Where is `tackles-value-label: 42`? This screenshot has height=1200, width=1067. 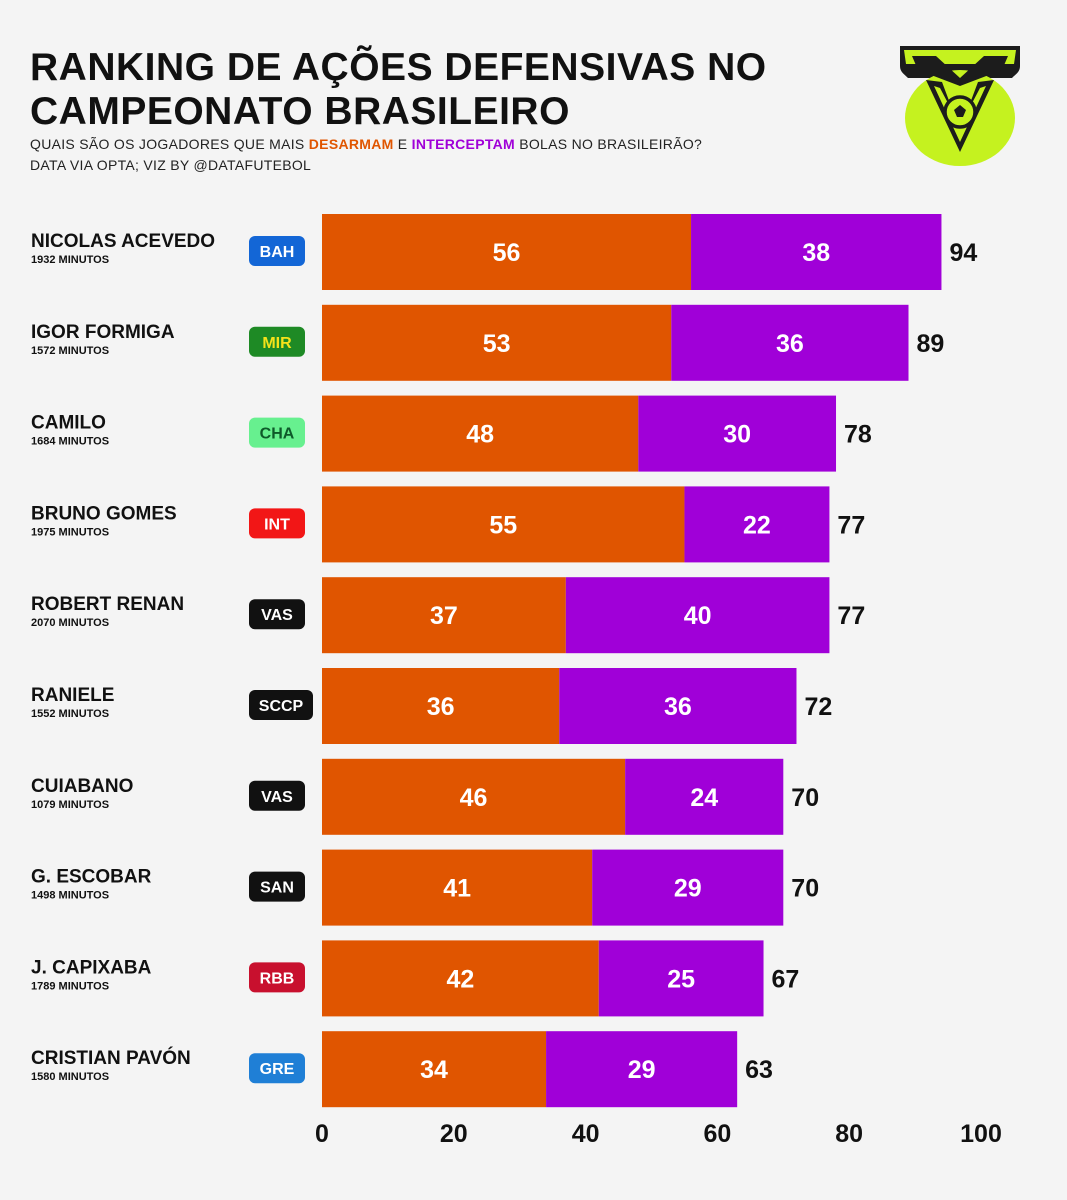
tackles-value-label: 42 is located at coordinates (460, 979).